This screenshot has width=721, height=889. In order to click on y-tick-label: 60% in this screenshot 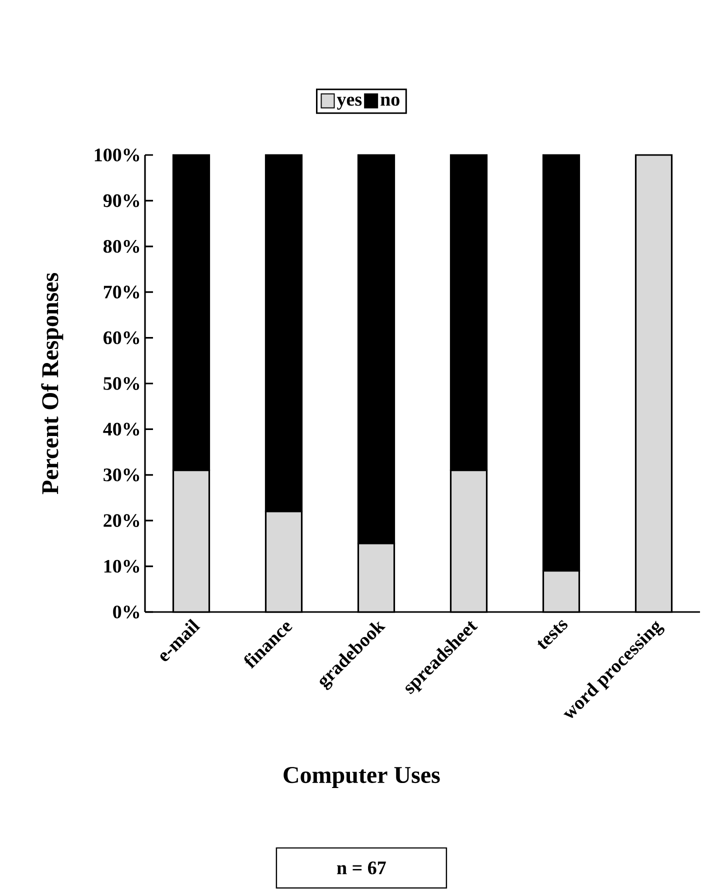, I will do `click(122, 337)`.